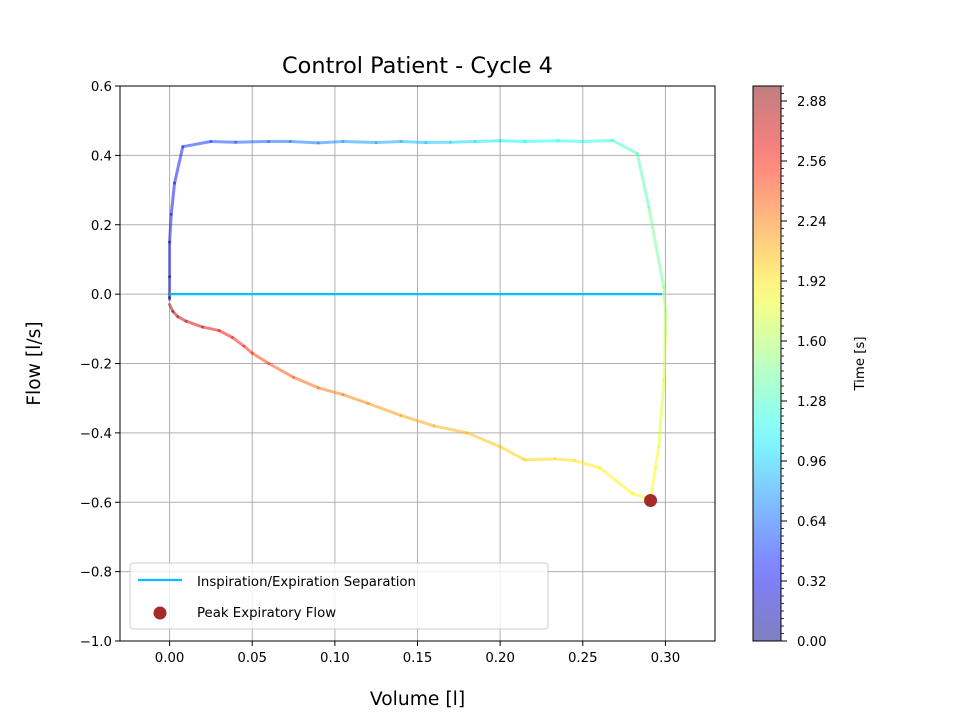 The height and width of the screenshot is (720, 960). I want to click on colorbar-tick-label: 0.00, so click(812, 642).